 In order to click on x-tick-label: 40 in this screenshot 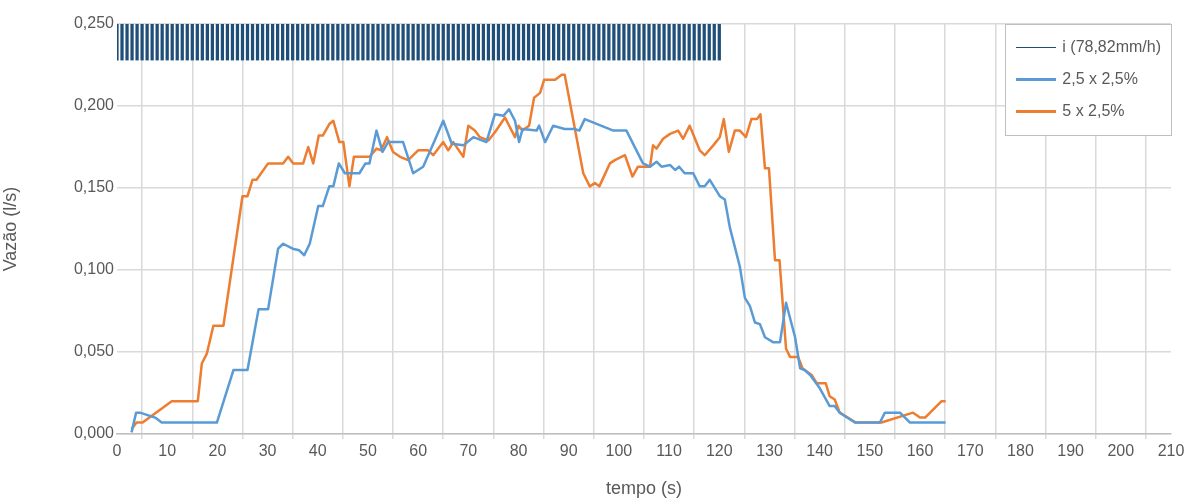, I will do `click(317, 451)`.